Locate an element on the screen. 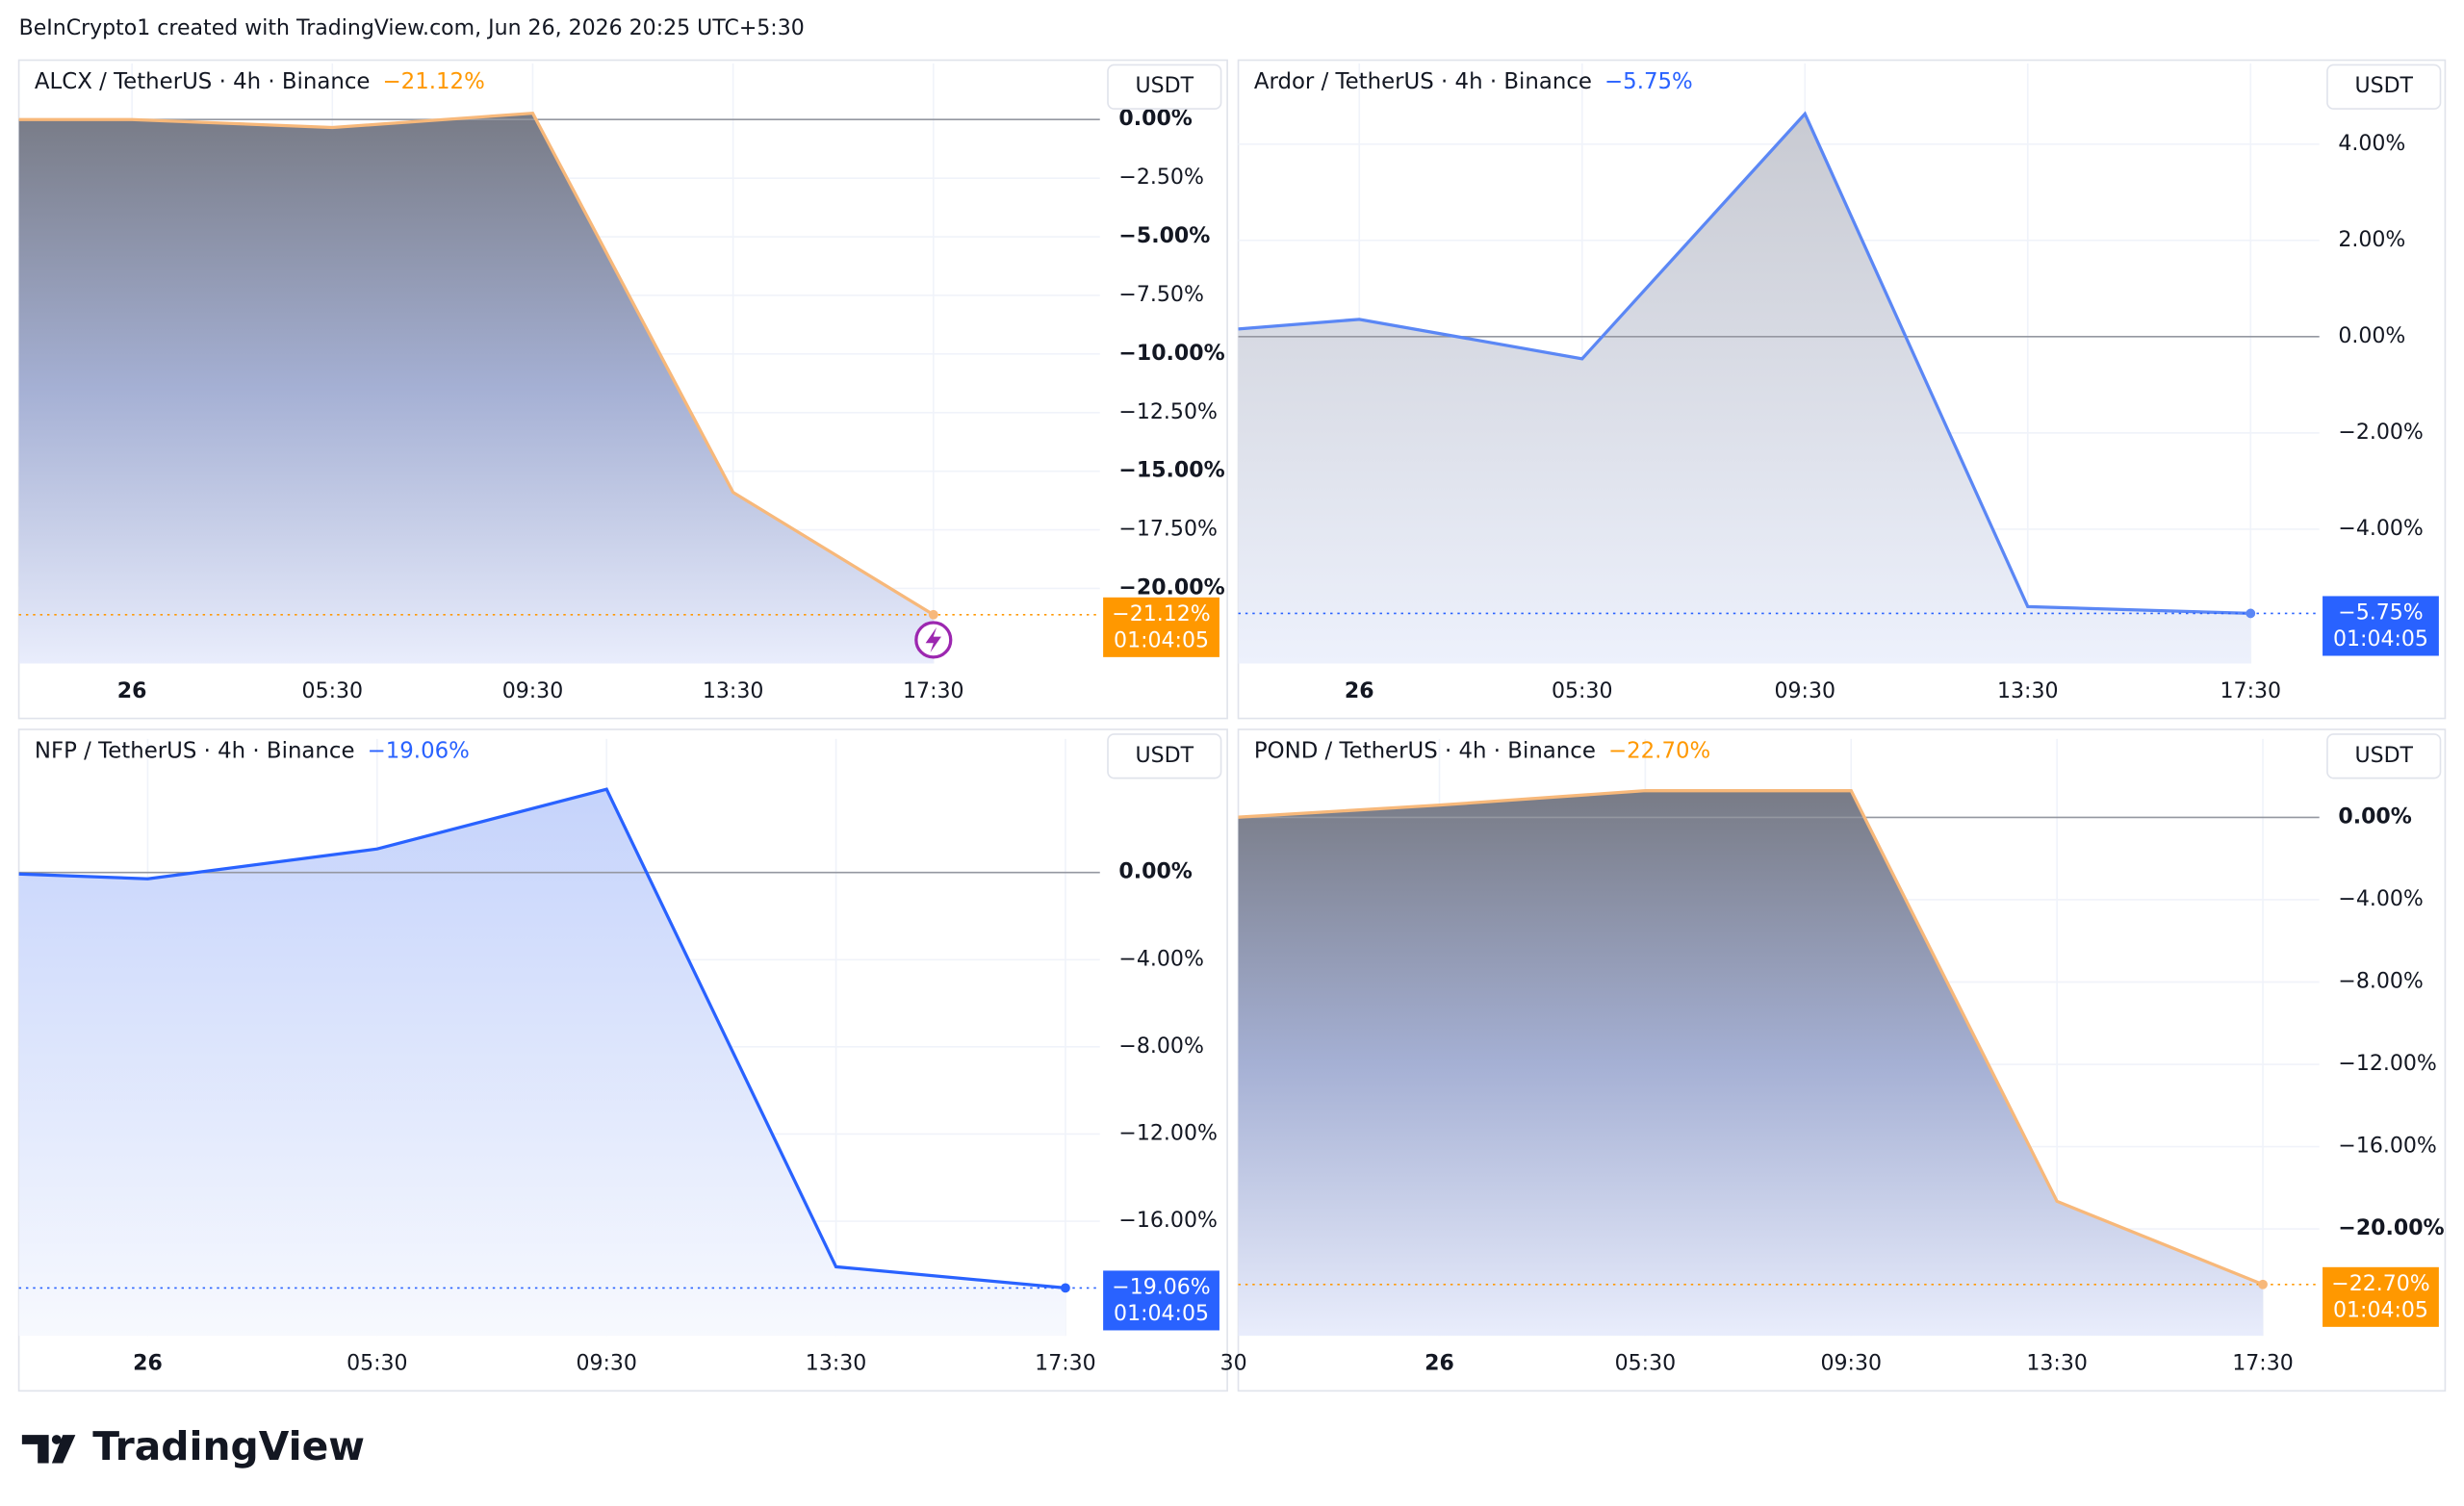 The width and height of the screenshot is (2464, 1506). area is located at coordinates (476, 388).